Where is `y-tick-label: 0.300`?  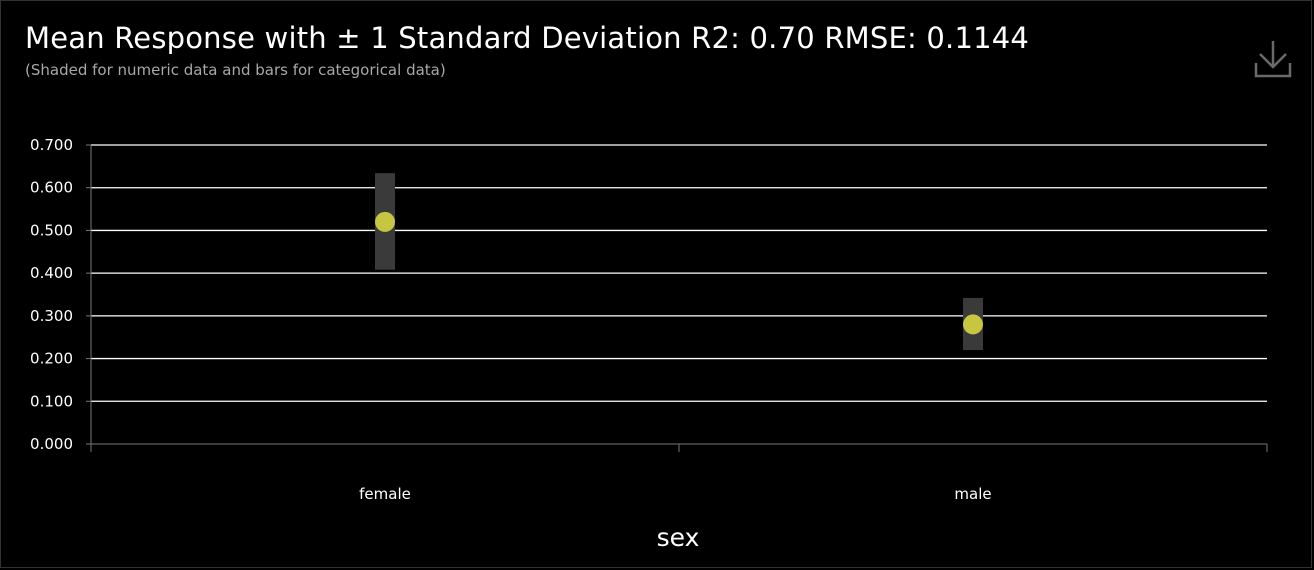
y-tick-label: 0.300 is located at coordinates (51, 316).